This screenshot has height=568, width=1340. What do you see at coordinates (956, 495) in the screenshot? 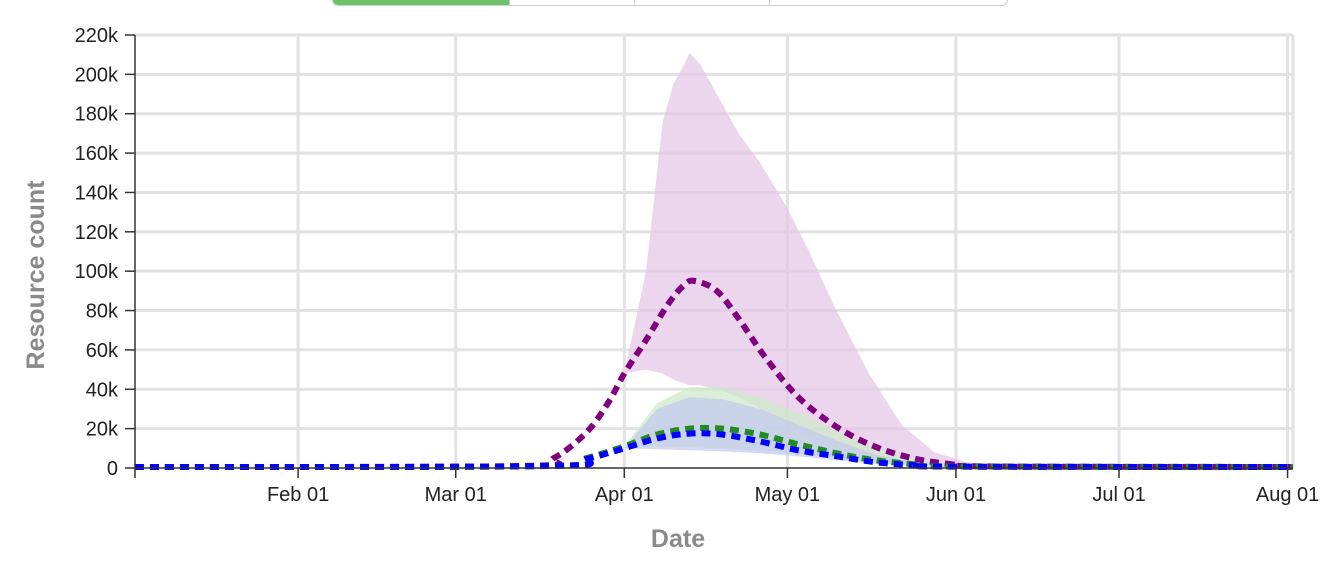
I see `x-tick-label: Jun 01` at bounding box center [956, 495].